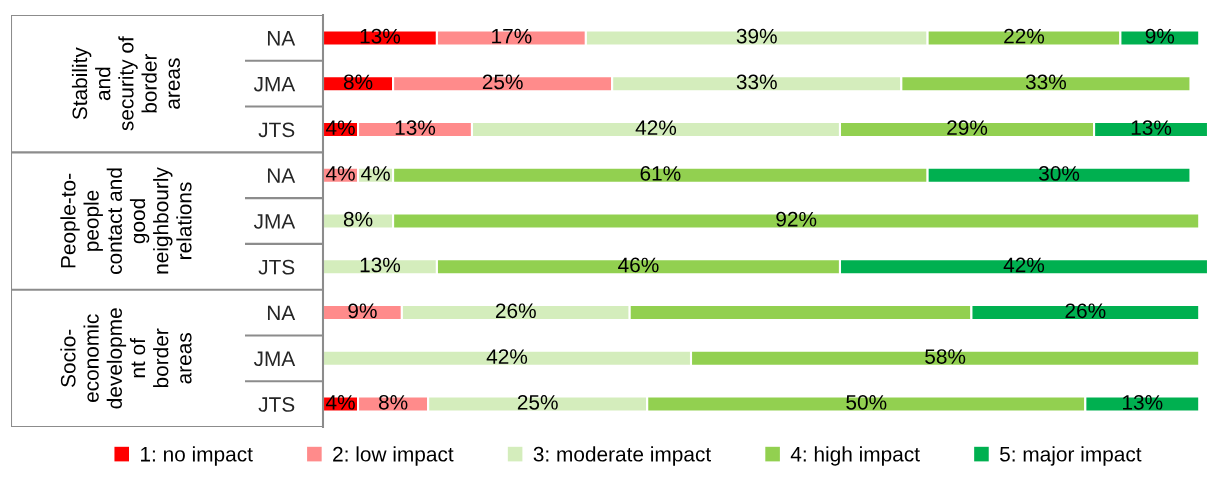 The width and height of the screenshot is (1211, 491). Describe the element at coordinates (125, 83) in the screenshot. I see `text: Stability and security of border areas` at that location.